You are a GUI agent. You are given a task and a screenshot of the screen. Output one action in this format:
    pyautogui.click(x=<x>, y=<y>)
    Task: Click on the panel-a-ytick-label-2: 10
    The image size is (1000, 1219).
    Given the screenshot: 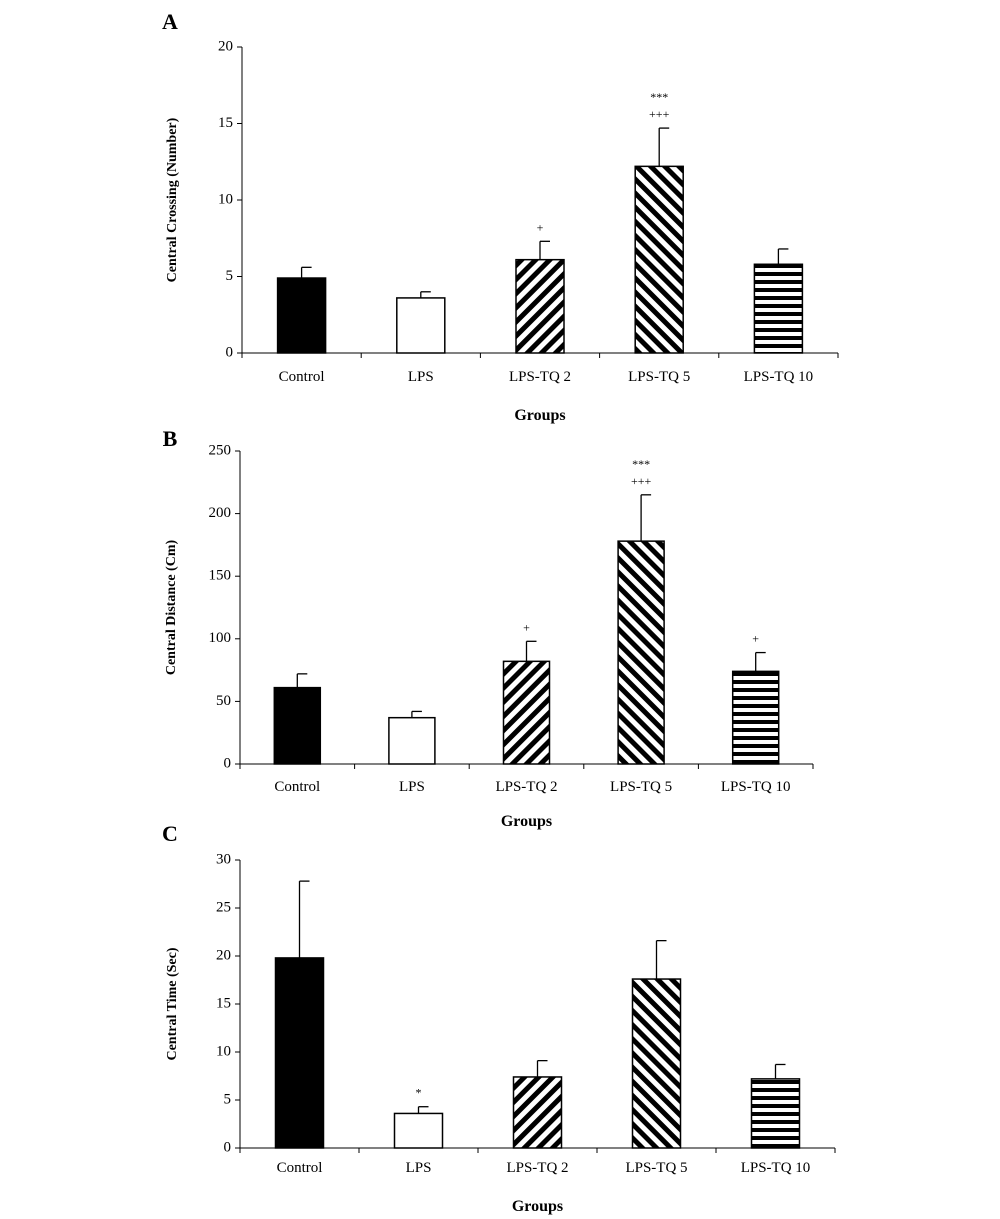 What is the action you would take?
    pyautogui.click(x=225, y=199)
    